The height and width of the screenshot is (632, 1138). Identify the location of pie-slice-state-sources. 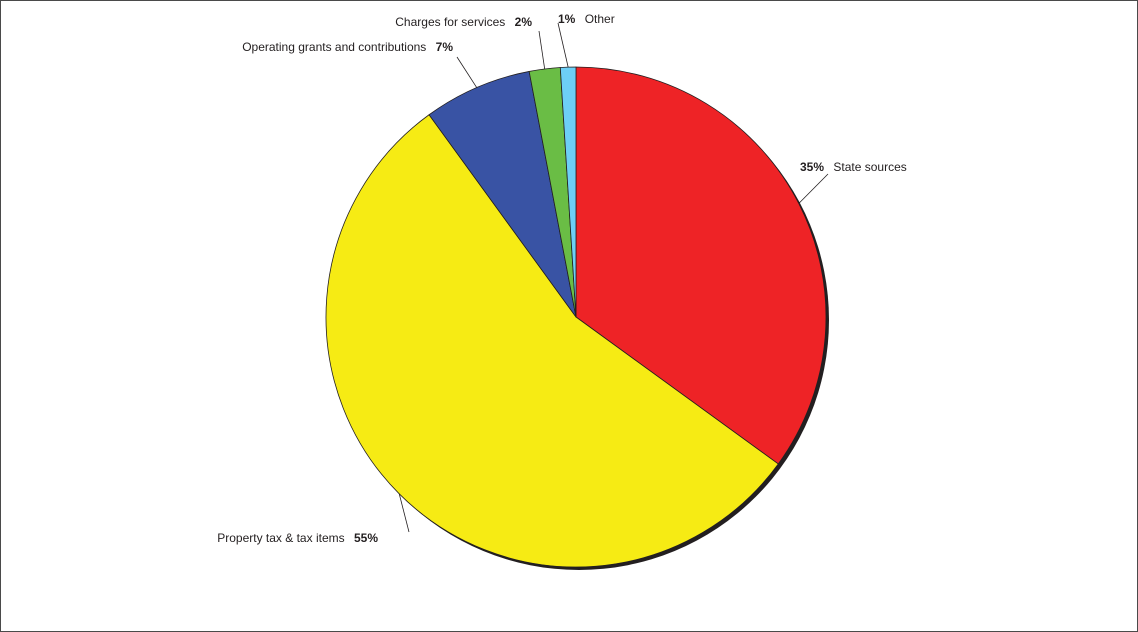
(701, 265).